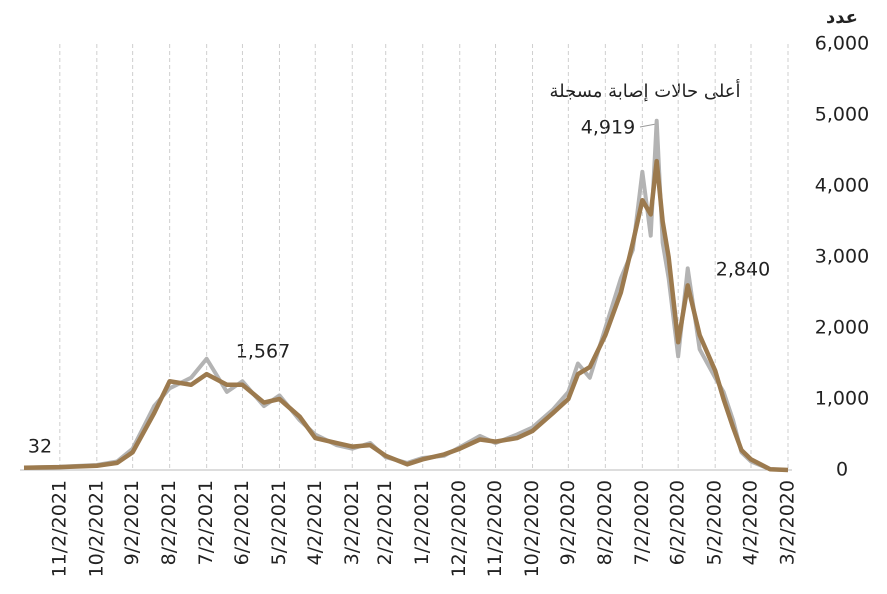  What do you see at coordinates (715, 522) in the screenshot?
I see `x-tick-label: 5/2/2020` at bounding box center [715, 522].